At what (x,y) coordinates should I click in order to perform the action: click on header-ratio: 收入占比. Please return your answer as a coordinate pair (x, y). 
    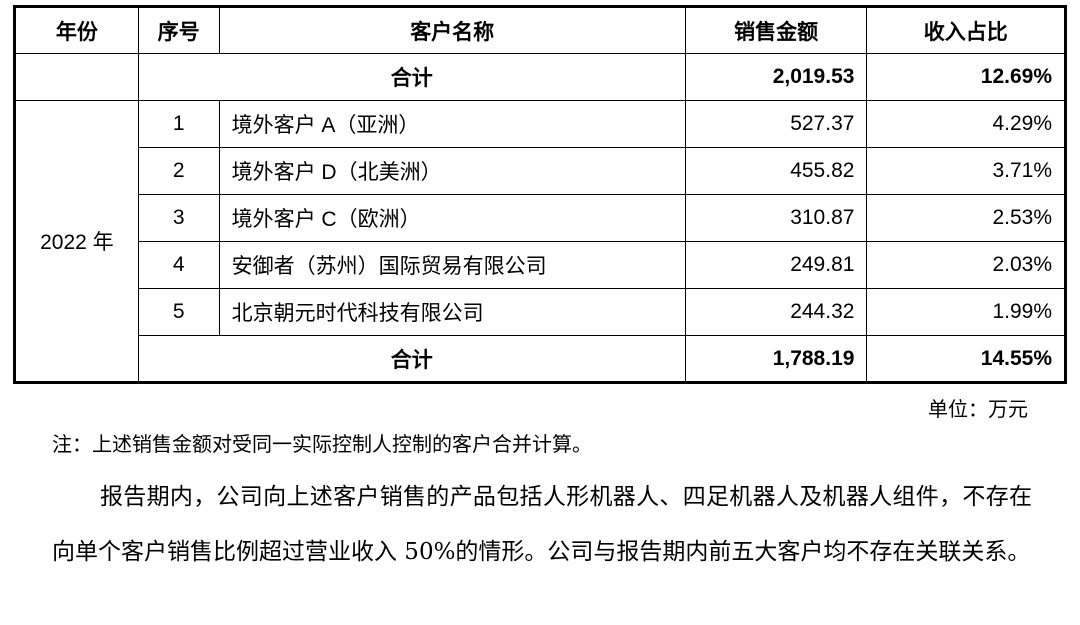
    Looking at the image, I should click on (966, 30).